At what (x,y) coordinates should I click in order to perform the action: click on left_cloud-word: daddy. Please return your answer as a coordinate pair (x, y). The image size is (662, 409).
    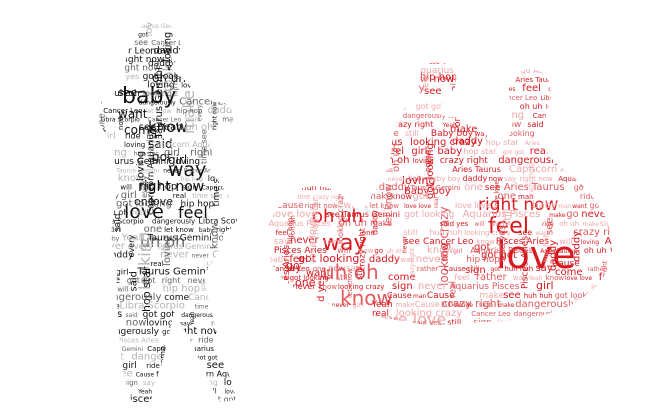
    Looking at the image, I should click on (233, 77).